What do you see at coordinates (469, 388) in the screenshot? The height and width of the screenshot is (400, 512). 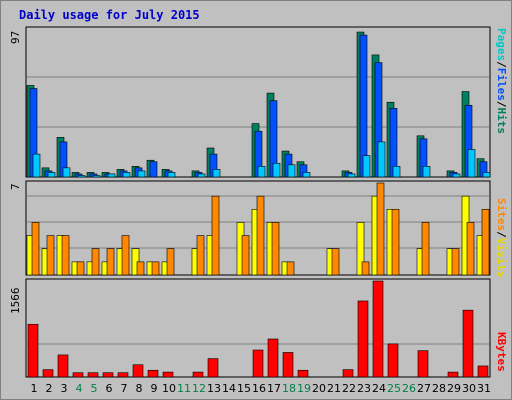 I see `x-tick-day-30: 30` at bounding box center [469, 388].